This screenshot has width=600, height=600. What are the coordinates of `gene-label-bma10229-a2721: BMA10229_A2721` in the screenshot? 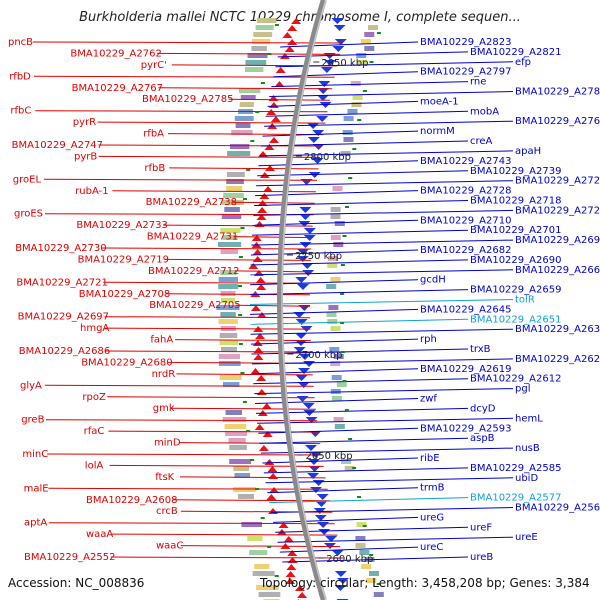 It's located at (61, 282).